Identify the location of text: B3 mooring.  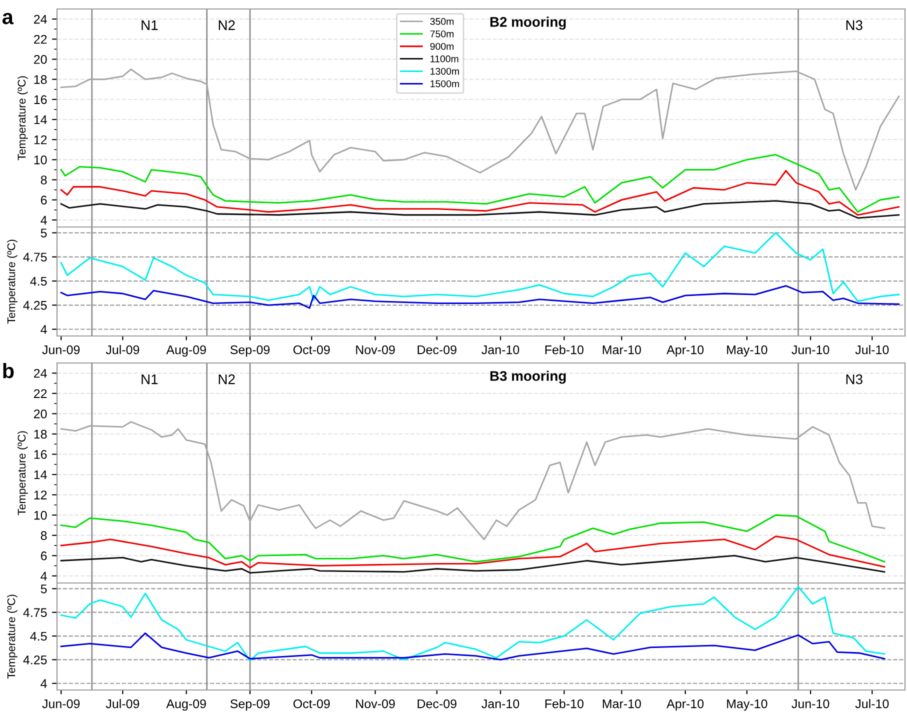
(528, 377).